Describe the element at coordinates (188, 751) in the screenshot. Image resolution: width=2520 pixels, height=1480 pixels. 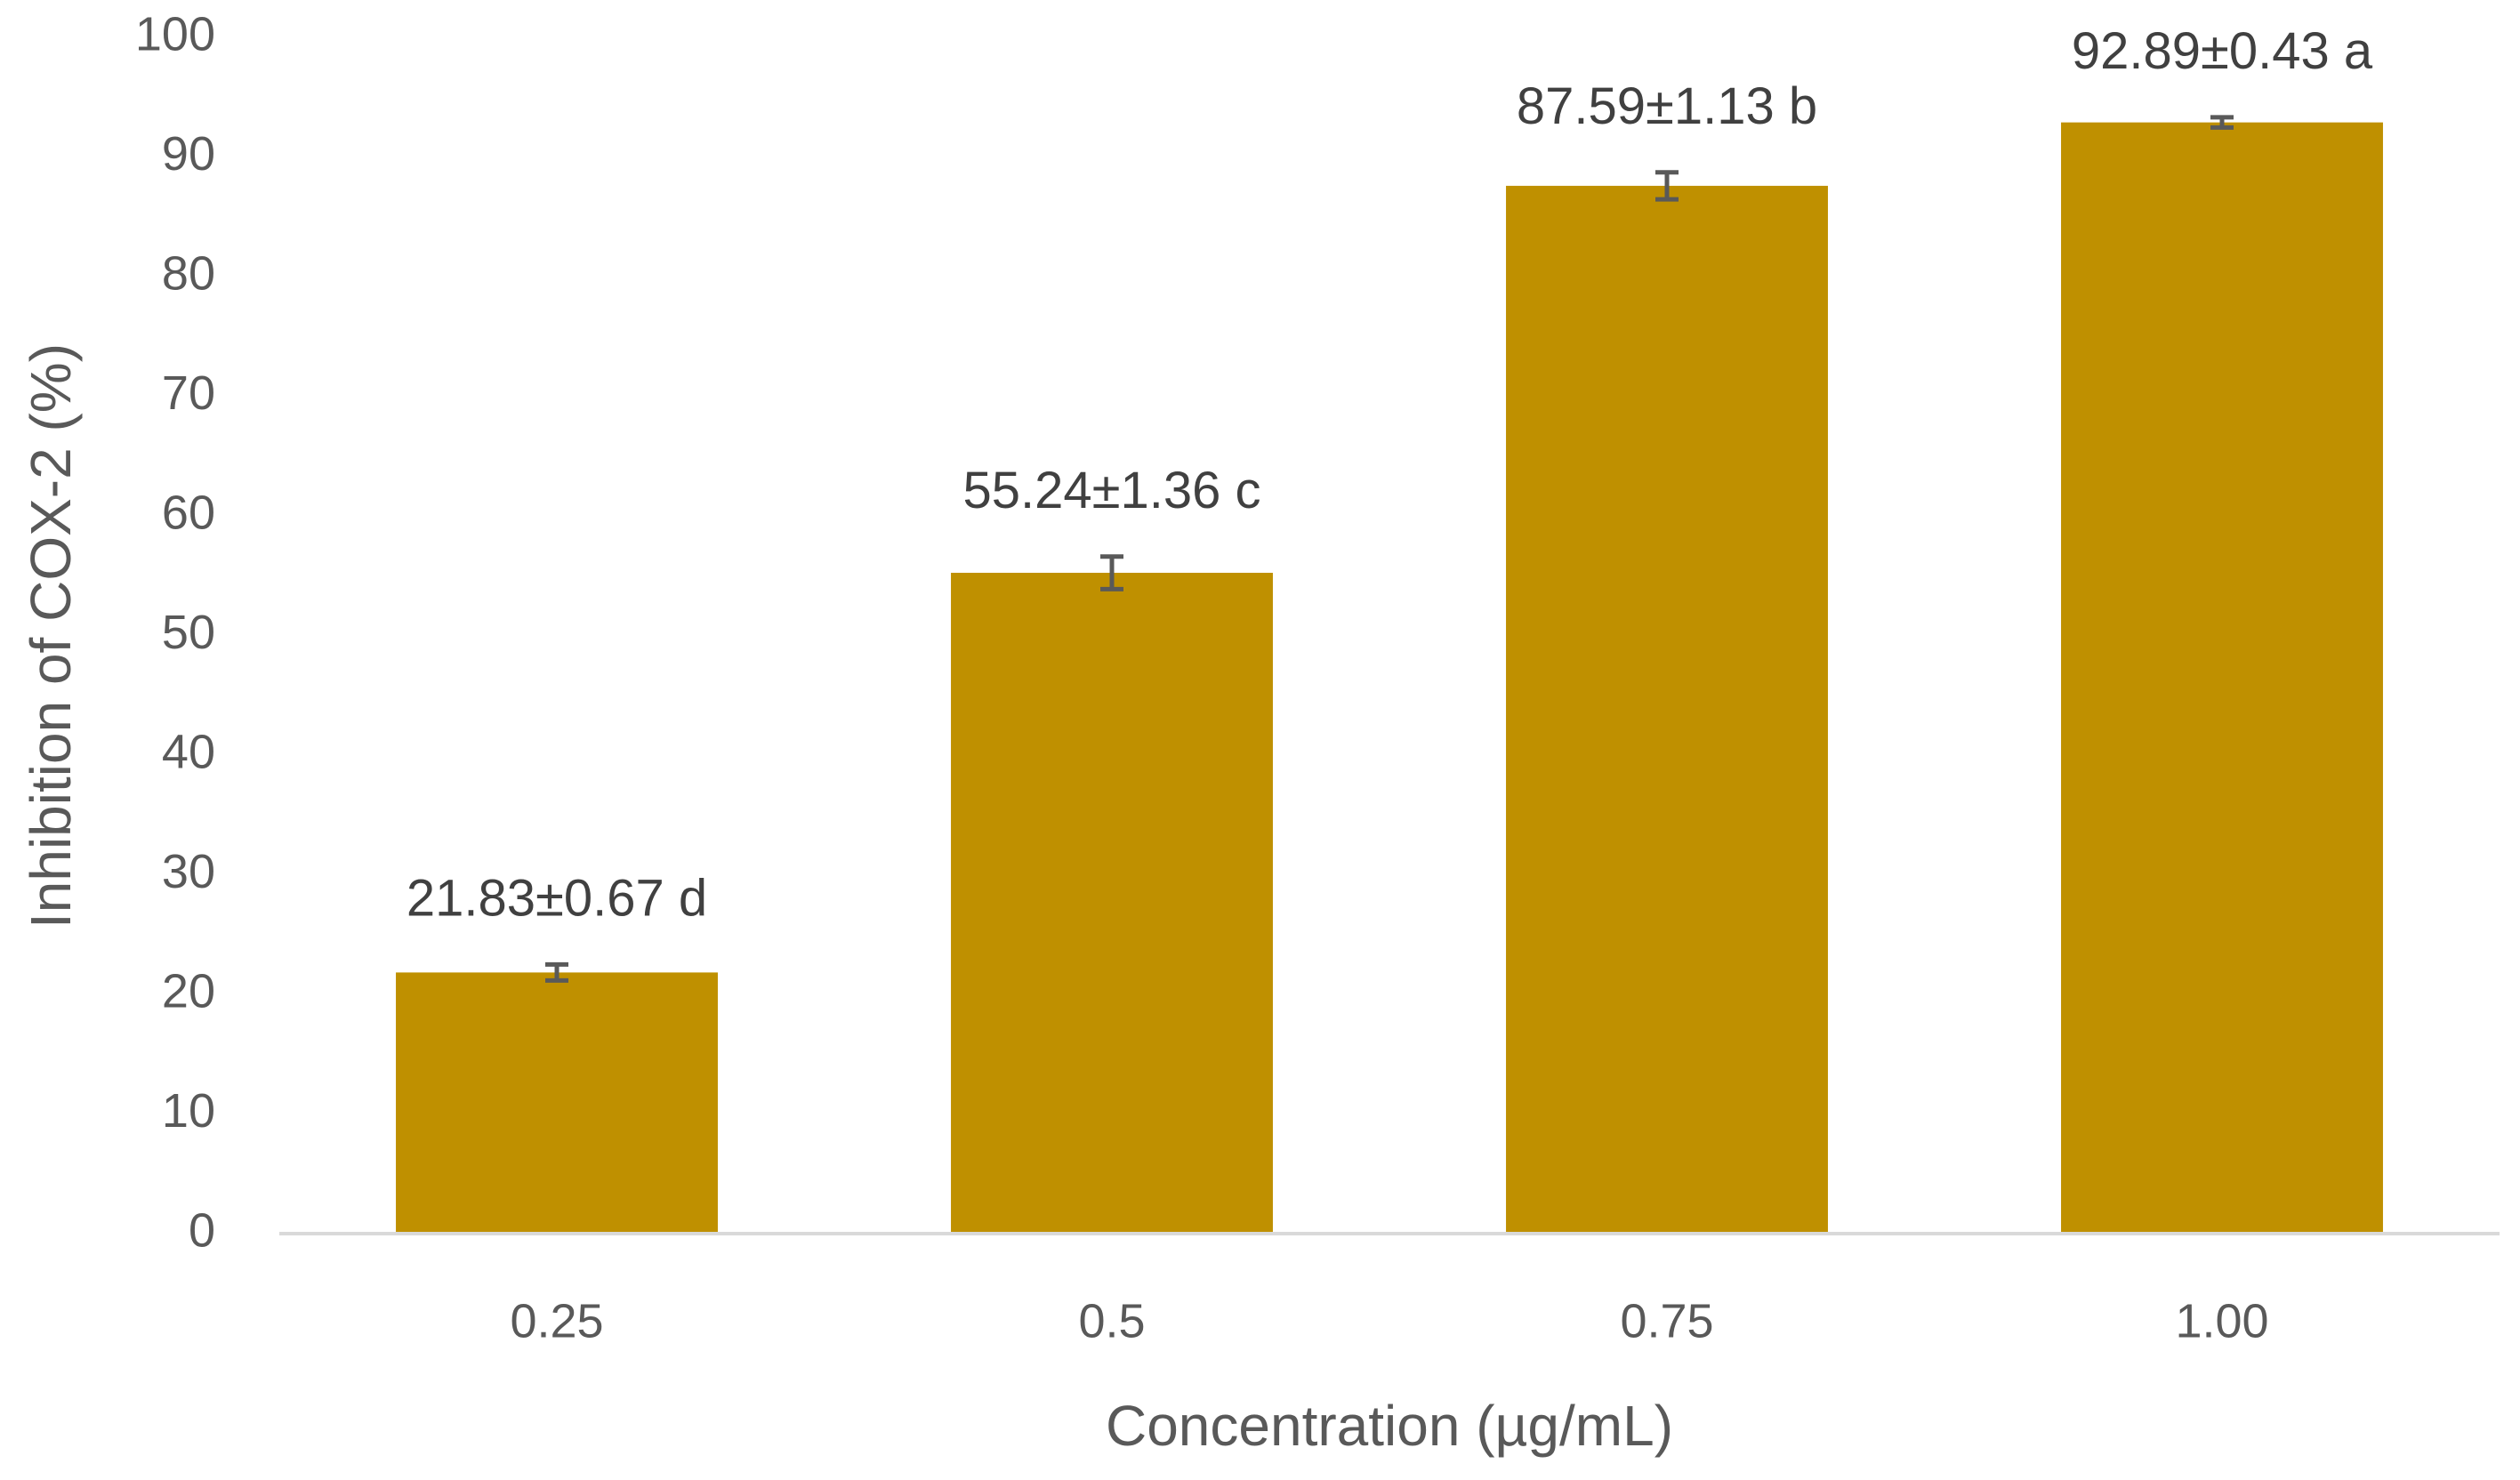
I see `y-tick-label: 40` at that location.